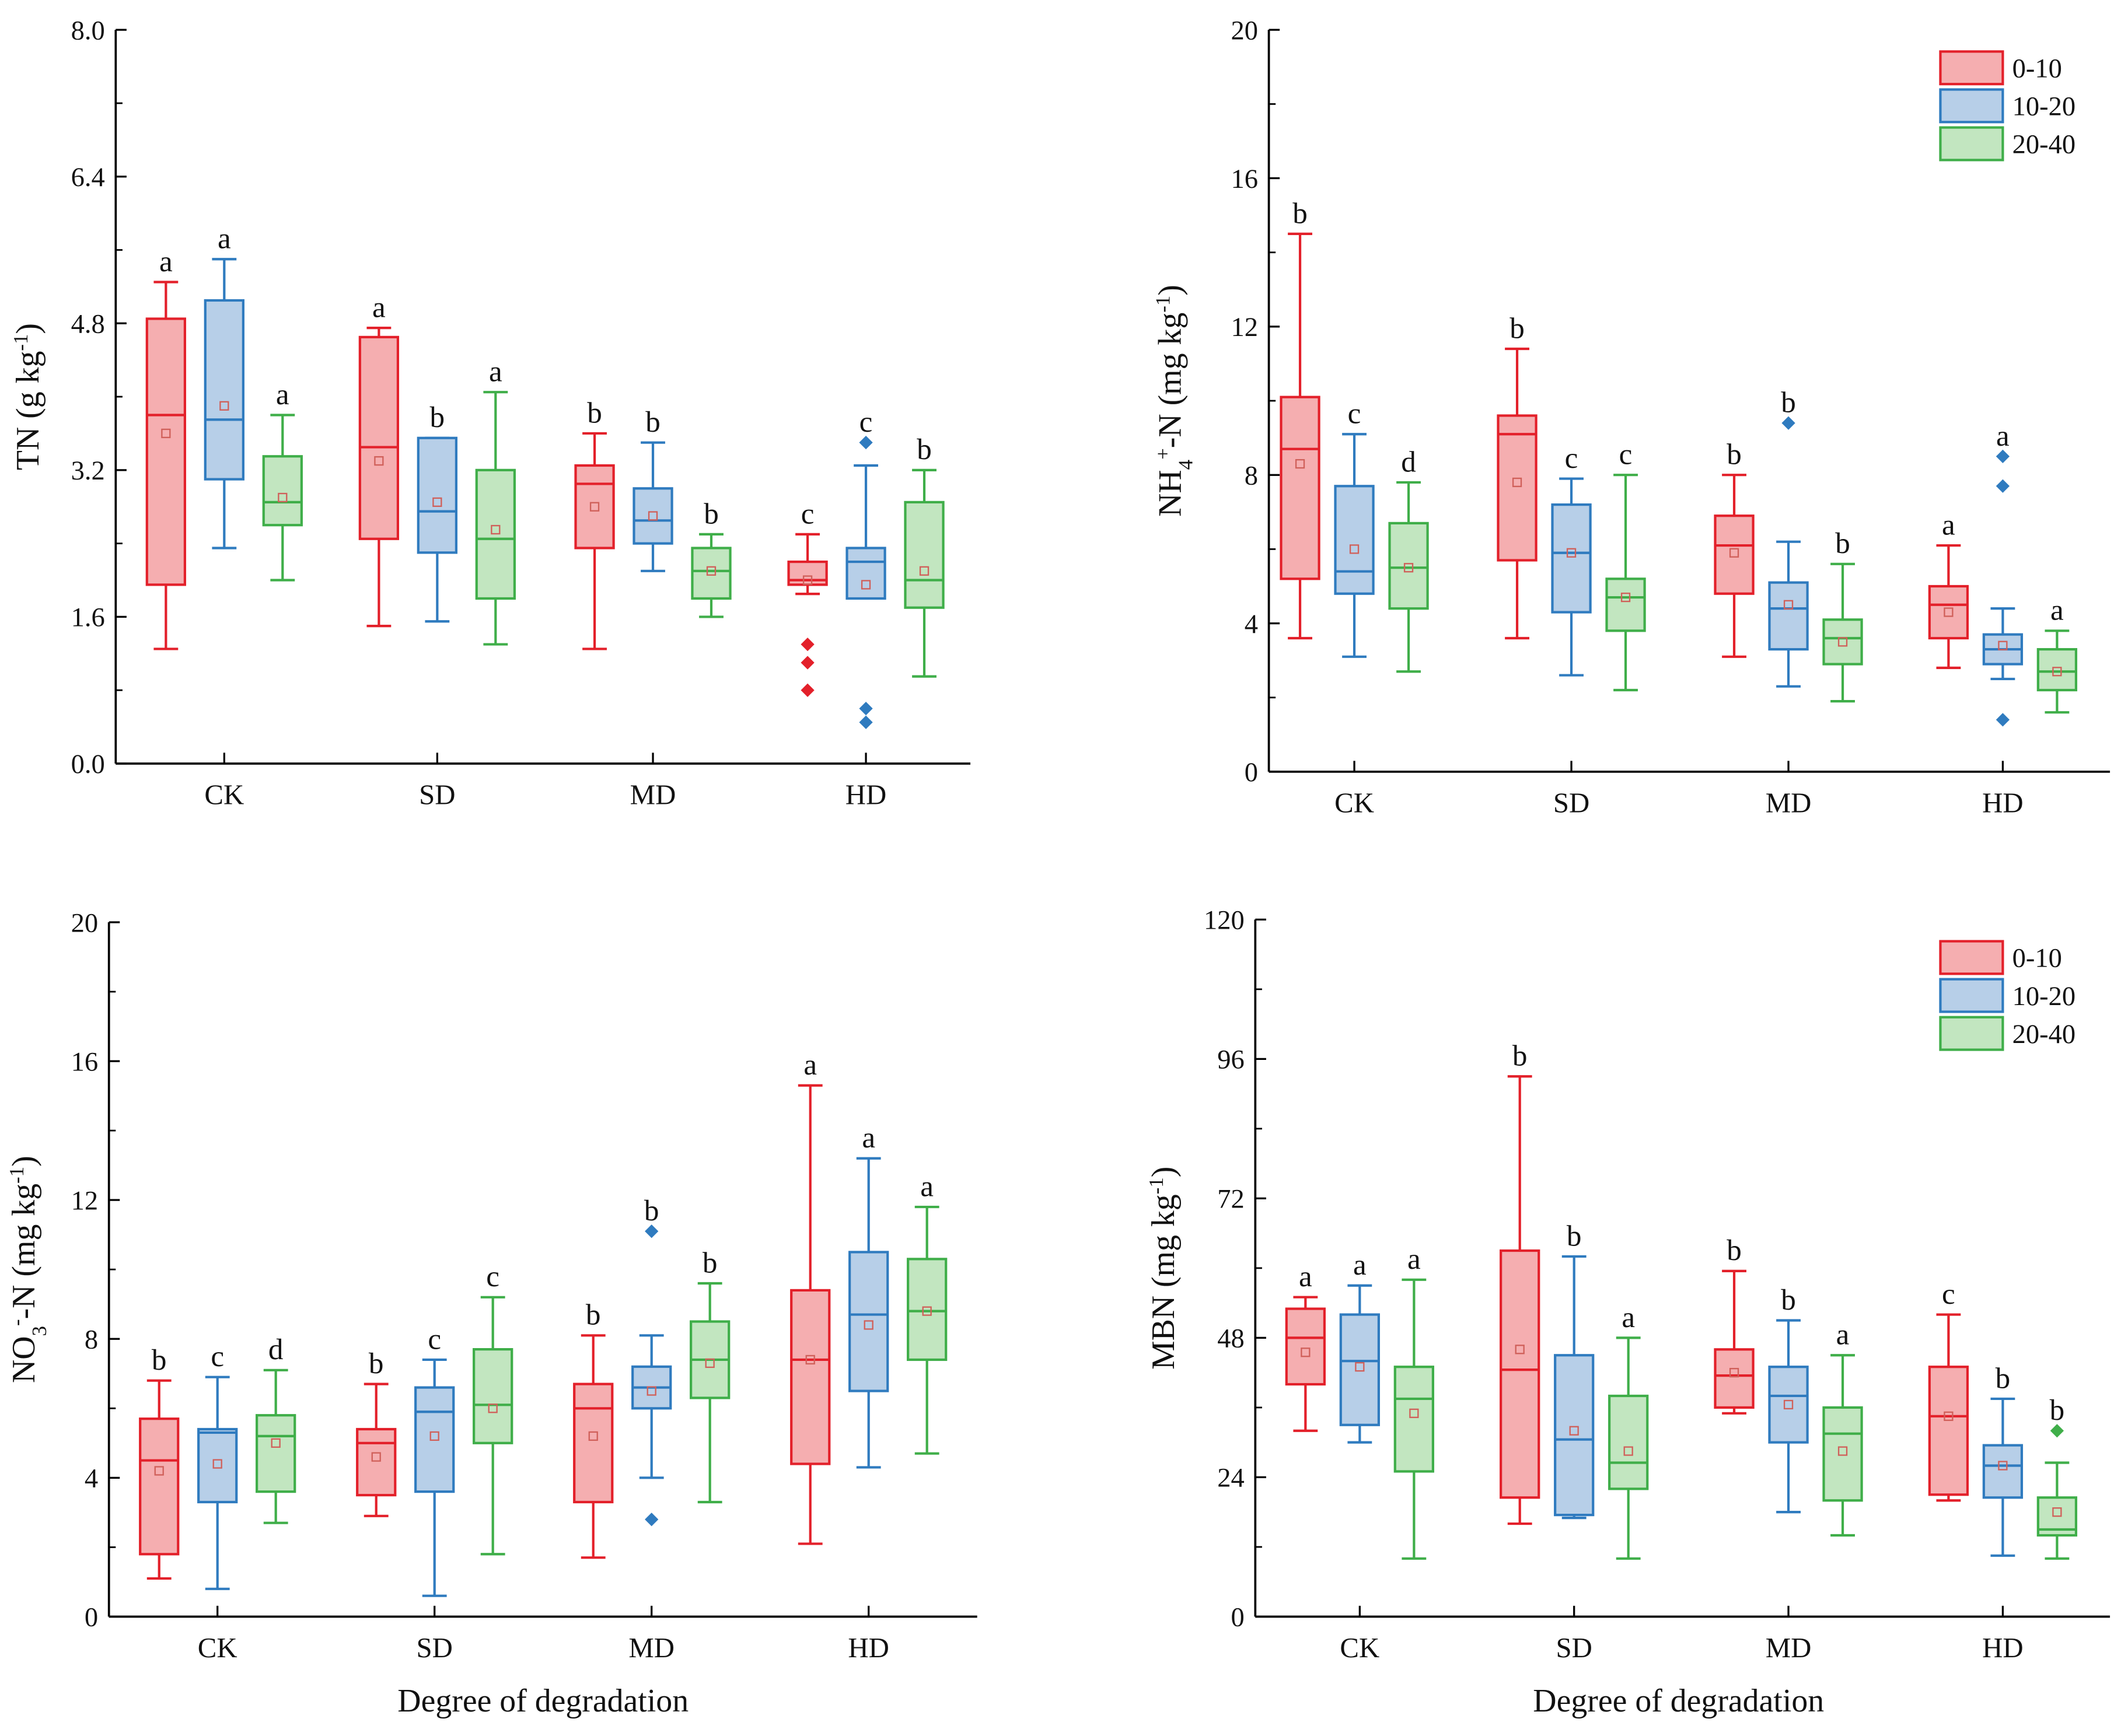  I want to click on y-axis-label: MBN (mg kg-1), so click(1163, 1268).